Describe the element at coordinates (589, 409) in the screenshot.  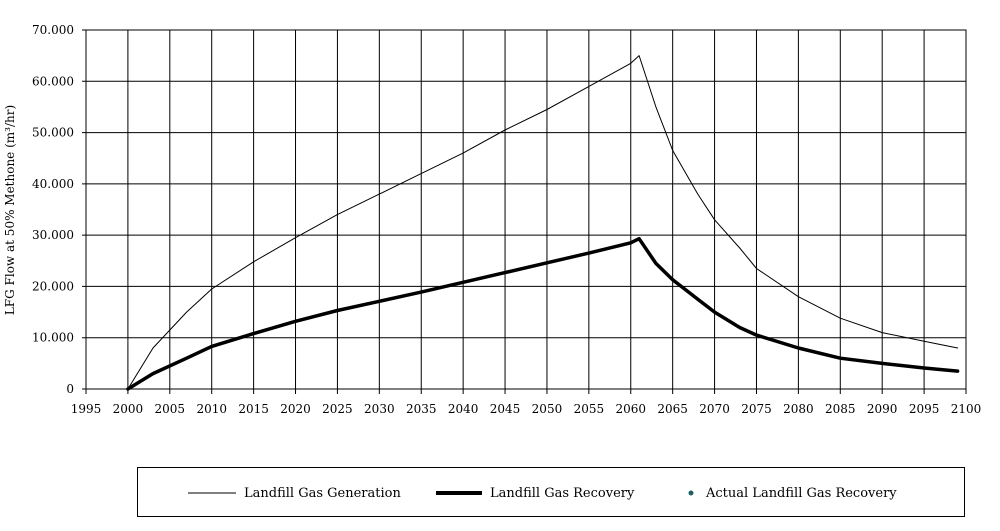
I see `x-tick-label: 2055` at that location.